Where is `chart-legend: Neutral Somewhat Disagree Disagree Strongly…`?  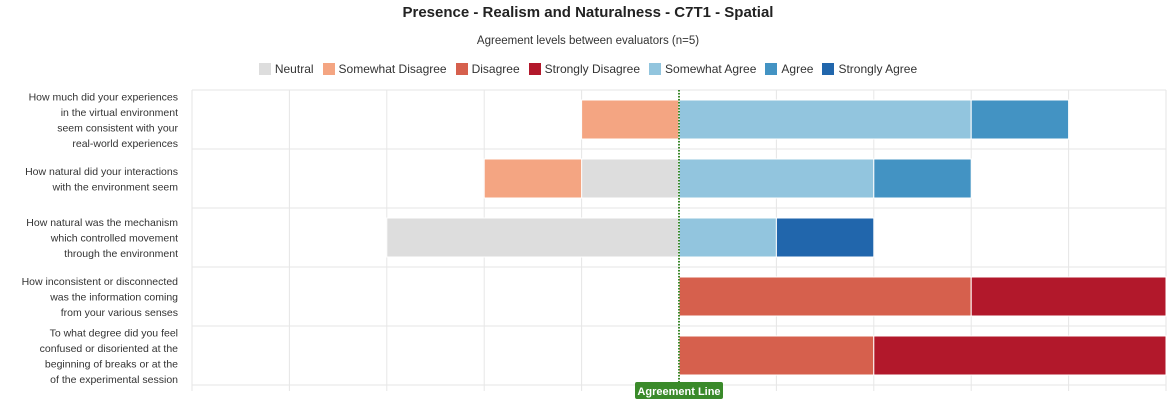
chart-legend: Neutral Somewhat Disagree Disagree Strongly… is located at coordinates (588, 69).